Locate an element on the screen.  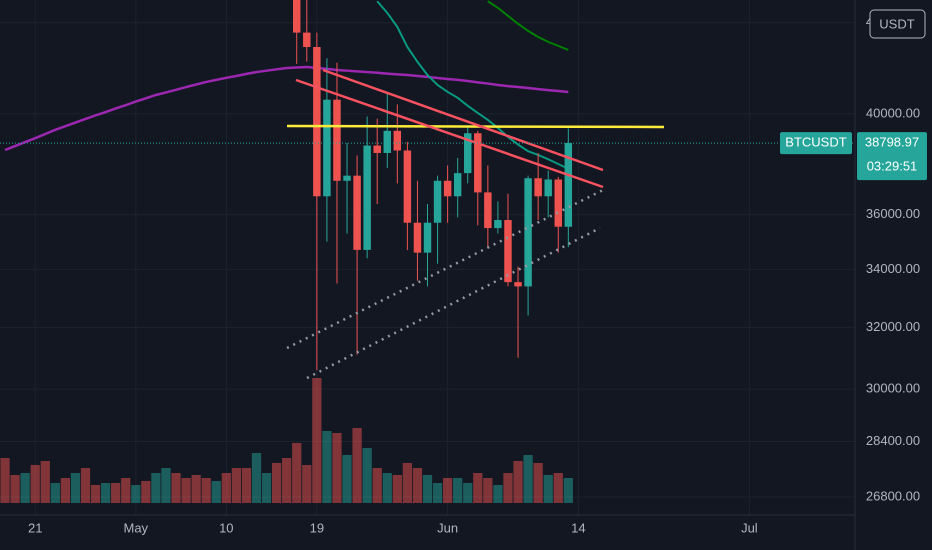
symbol-badge is located at coordinates (816, 143).